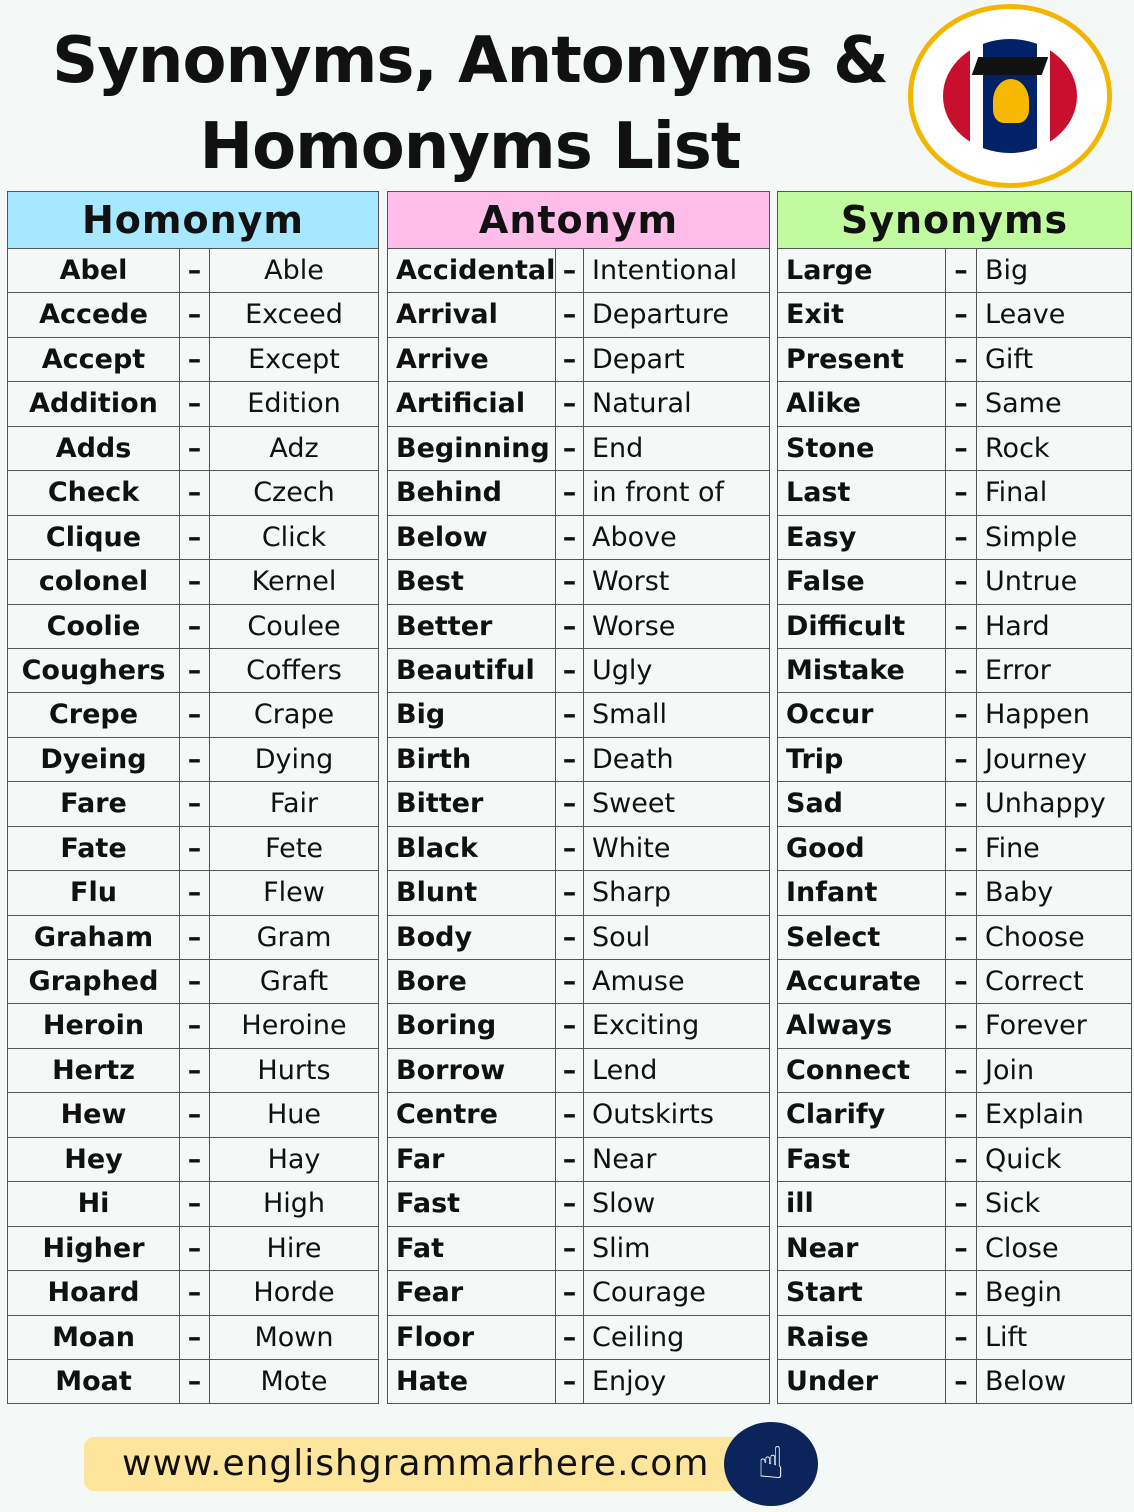 This screenshot has height=1512, width=1134. Describe the element at coordinates (862, 1026) in the screenshot. I see `word-cell: Always` at that location.